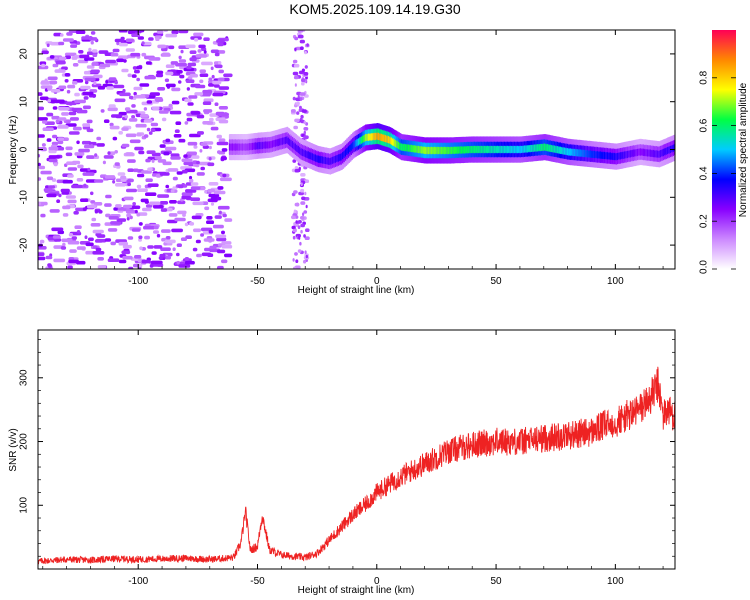 The width and height of the screenshot is (750, 600). I want to click on x-tick-label: 100, so click(615, 281).